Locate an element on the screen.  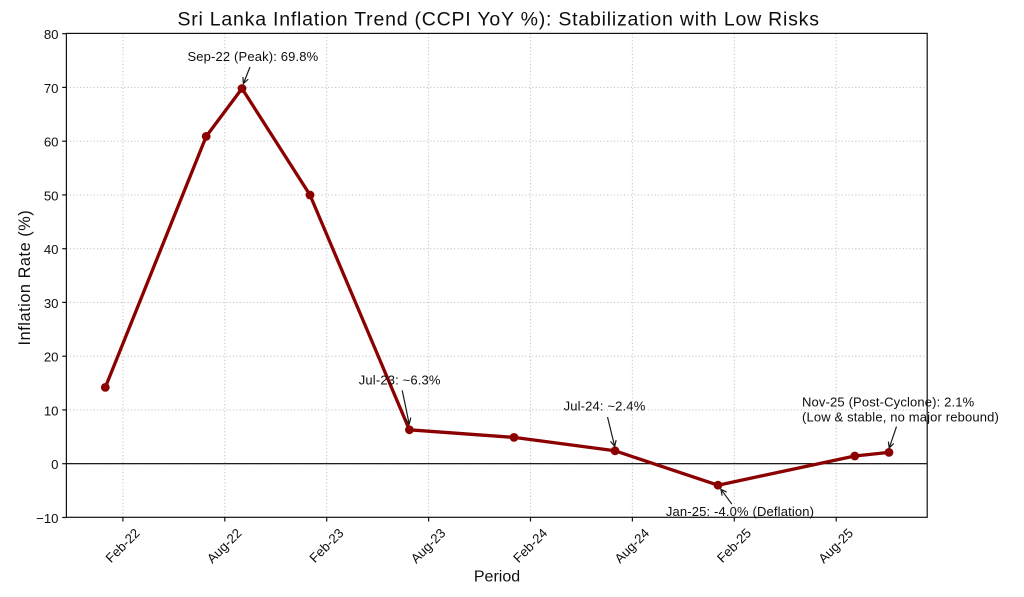
svg-text: Jul-24: ~2.4% is located at coordinates (605, 406).